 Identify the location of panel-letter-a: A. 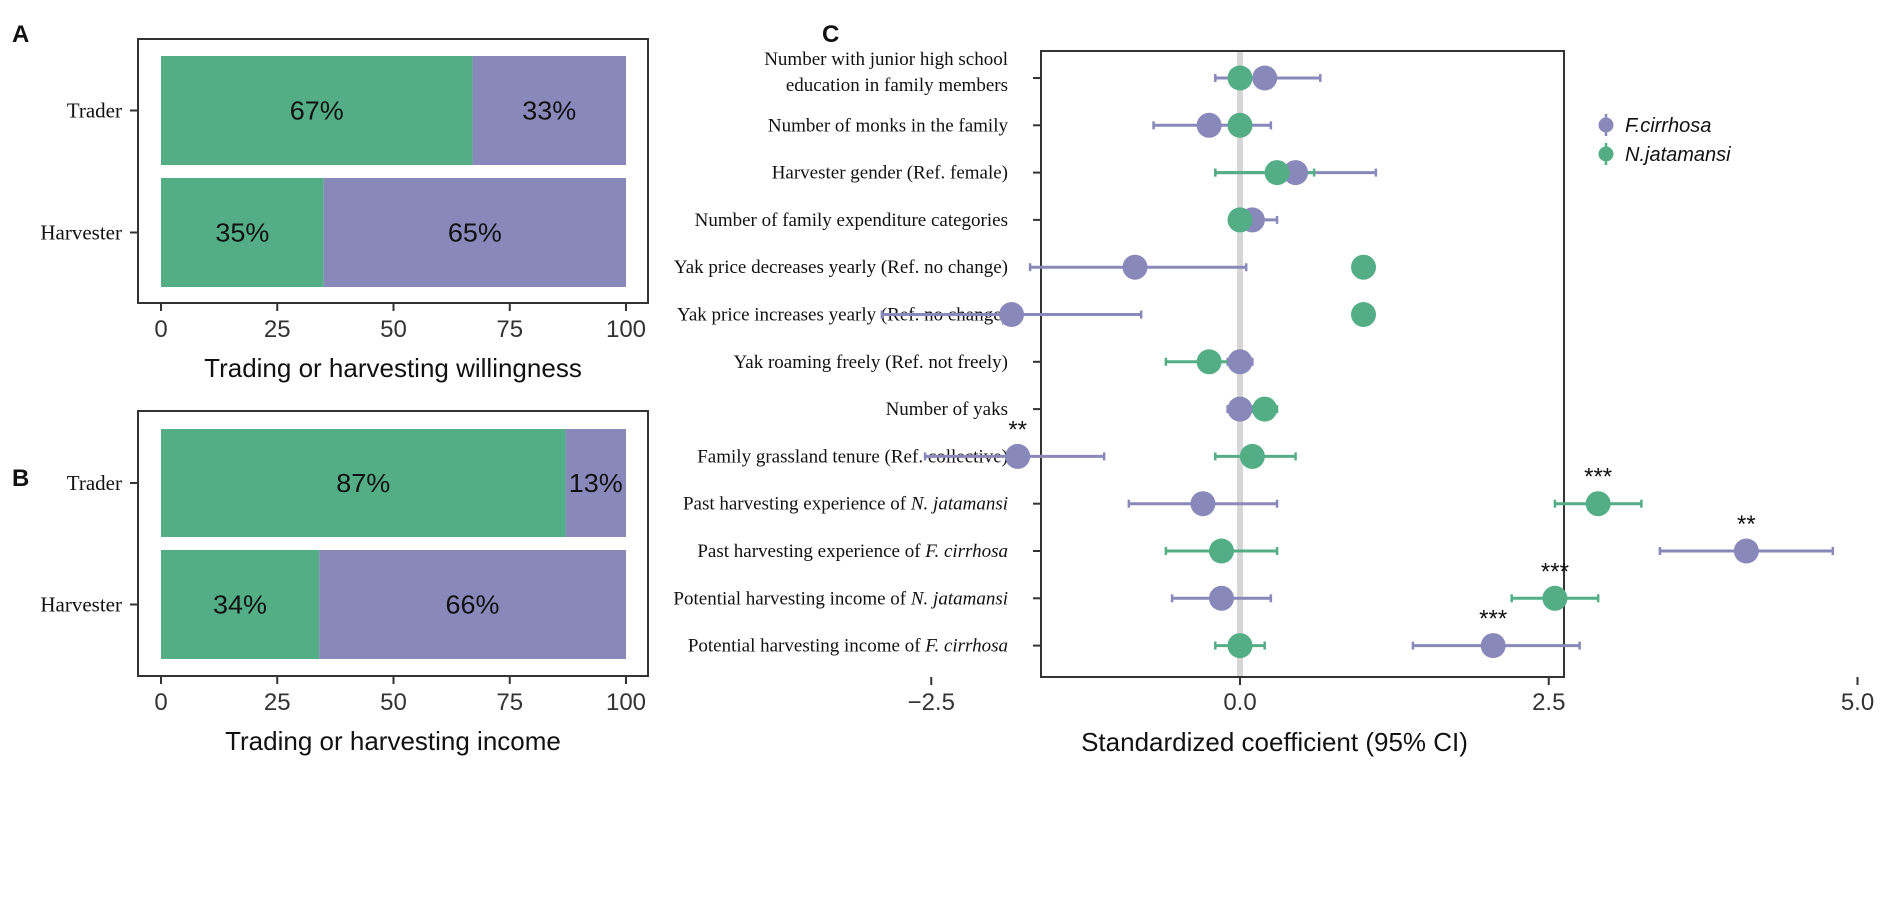
(20, 34).